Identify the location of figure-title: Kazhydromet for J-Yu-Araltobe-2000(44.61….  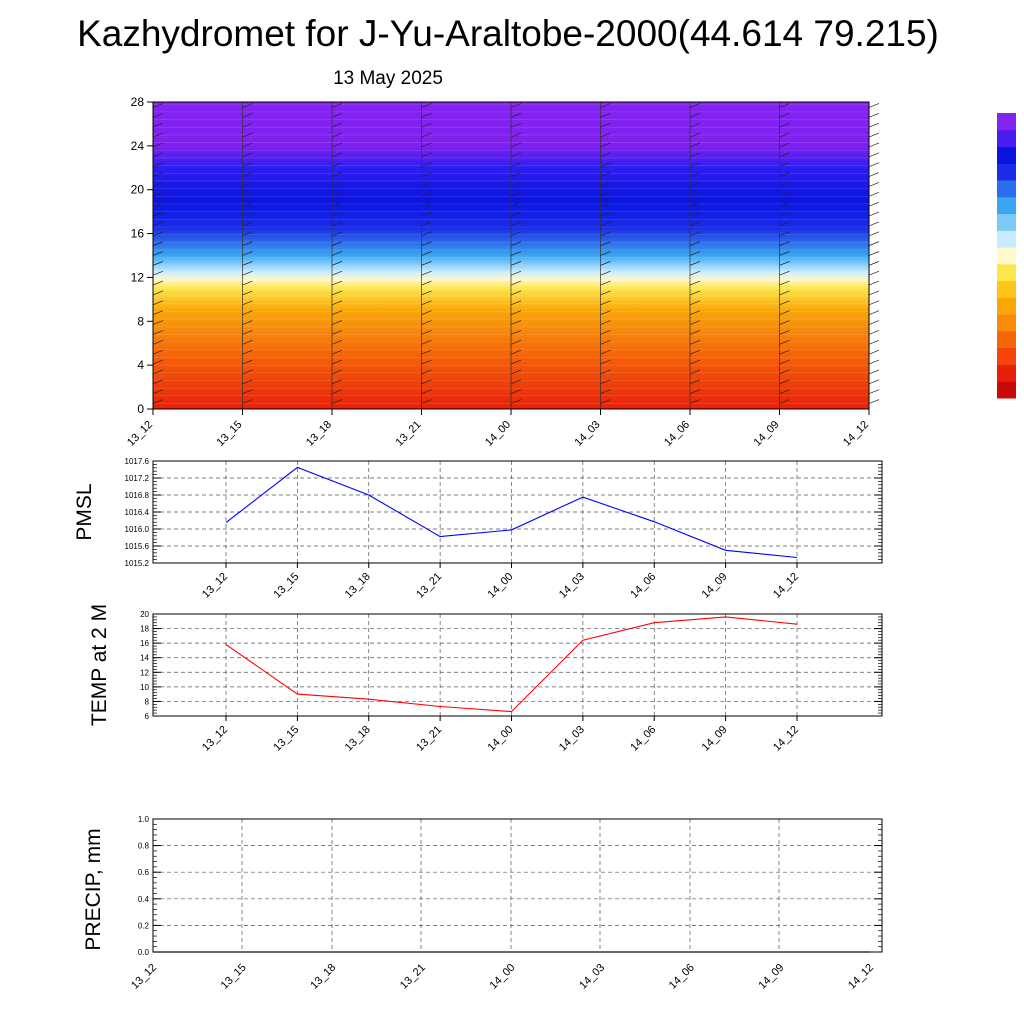
(508, 33).